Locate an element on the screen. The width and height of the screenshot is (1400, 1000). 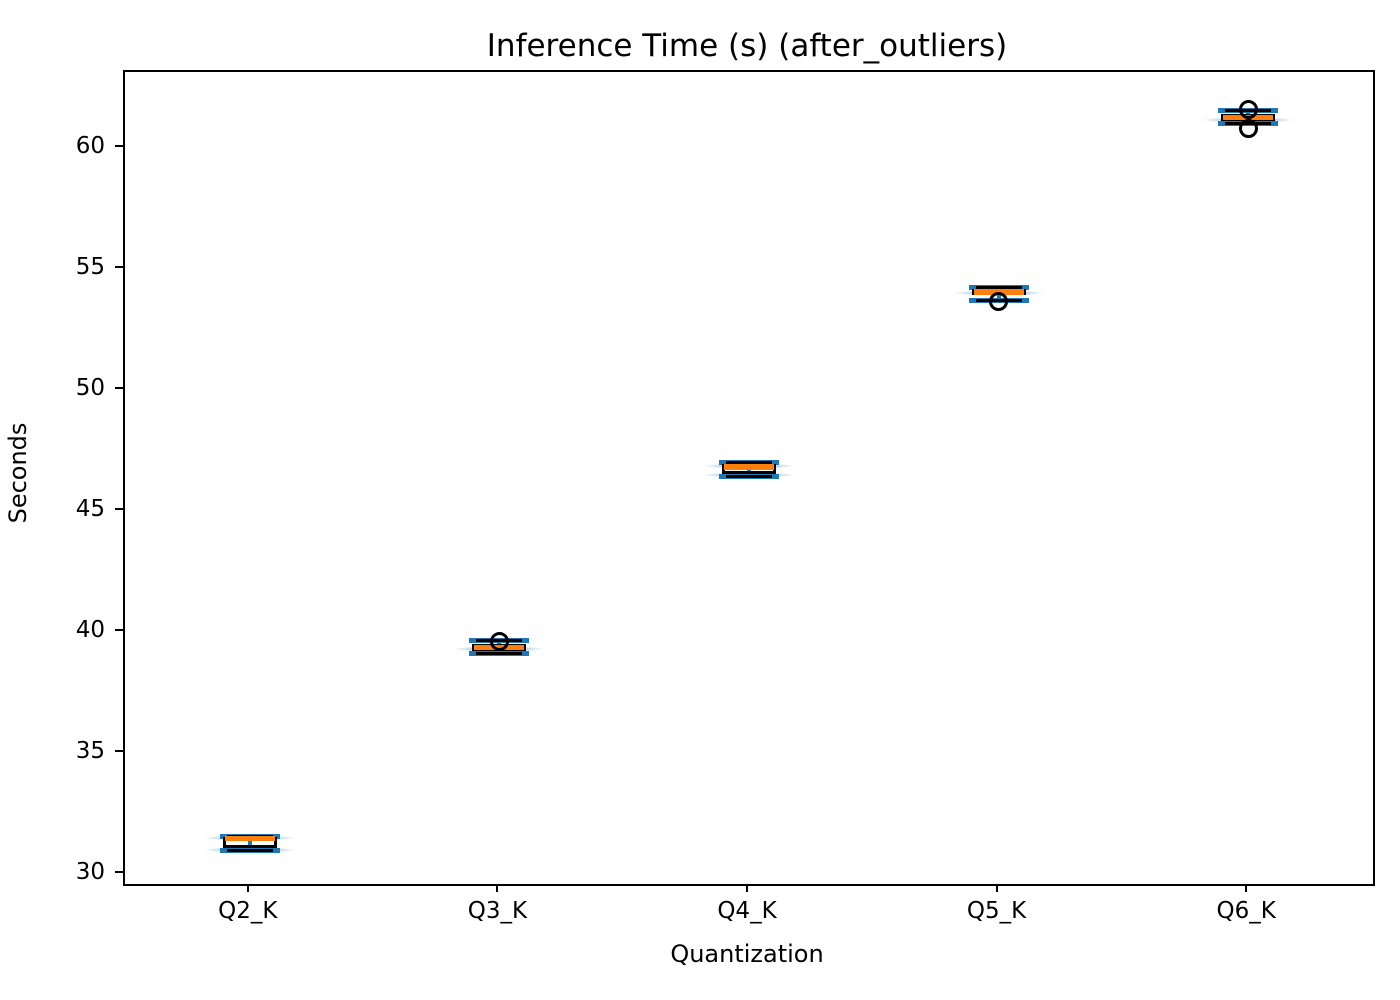
y-axis-label: Seconds is located at coordinates (18, 473).